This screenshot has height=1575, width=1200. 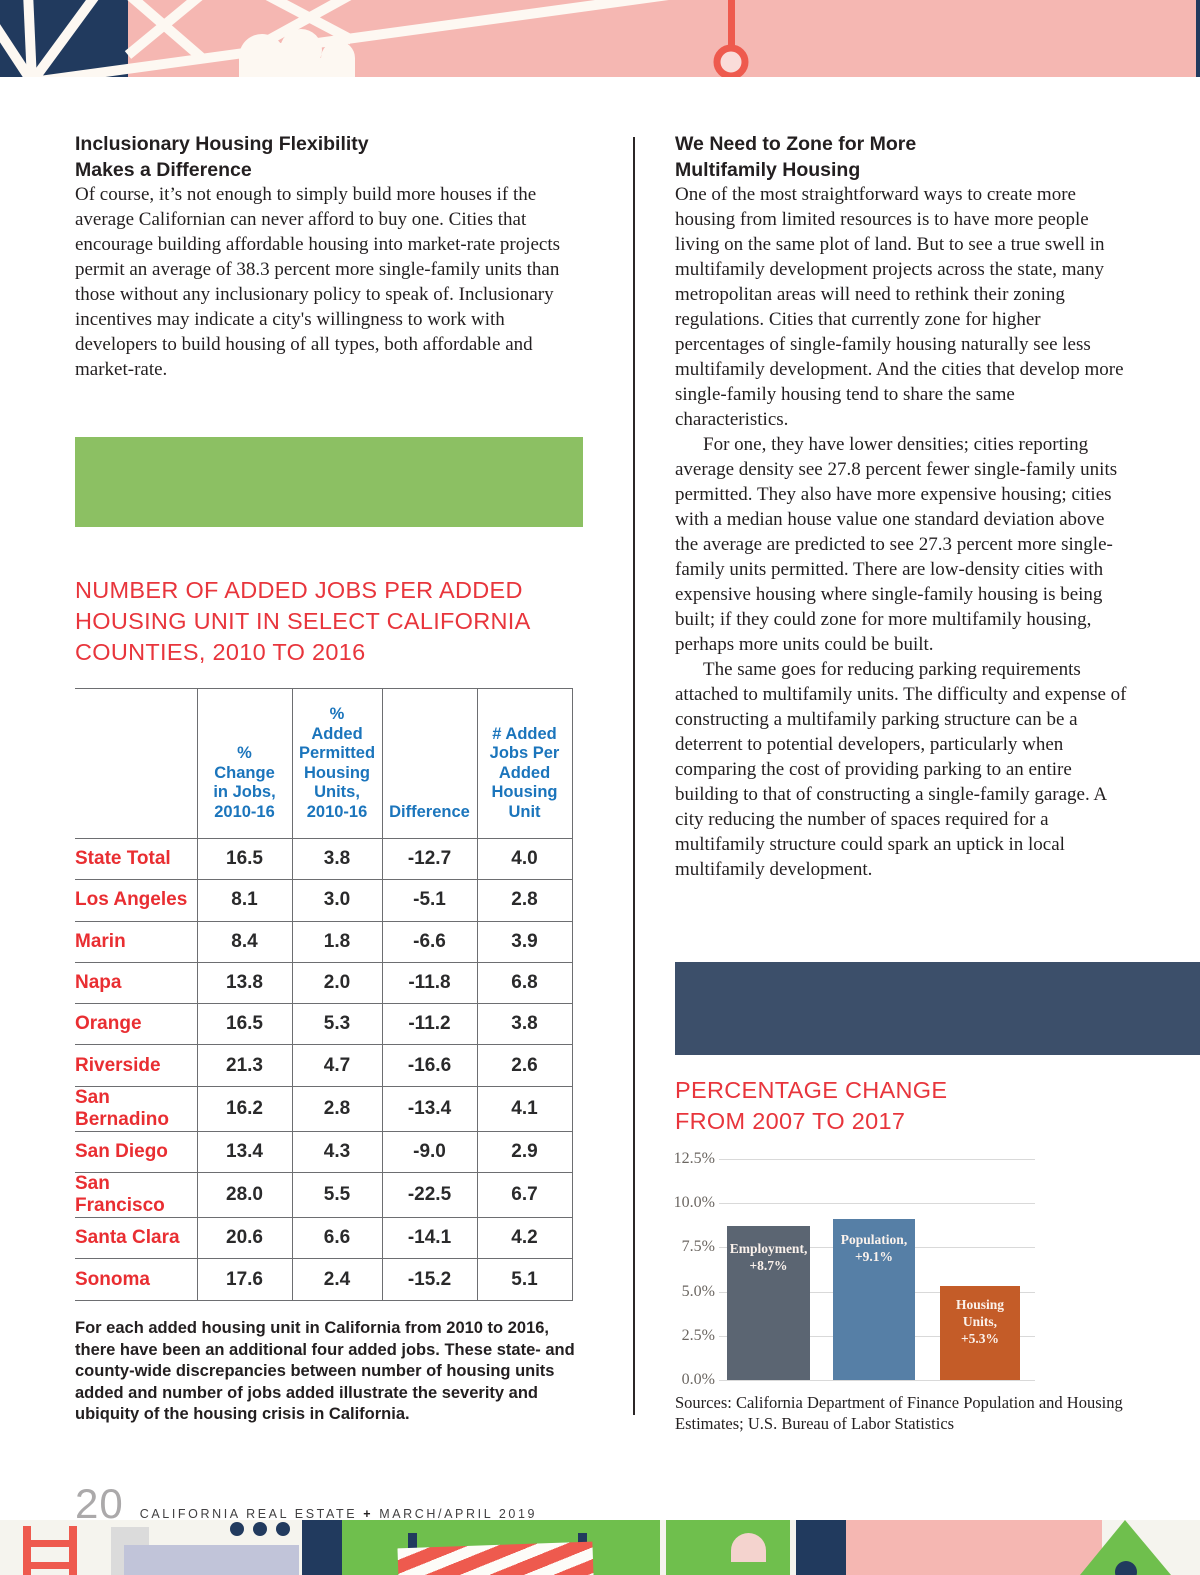 I want to click on table-row: Napa 13.8 2.0 -11.8 6.8, so click(x=324, y=983).